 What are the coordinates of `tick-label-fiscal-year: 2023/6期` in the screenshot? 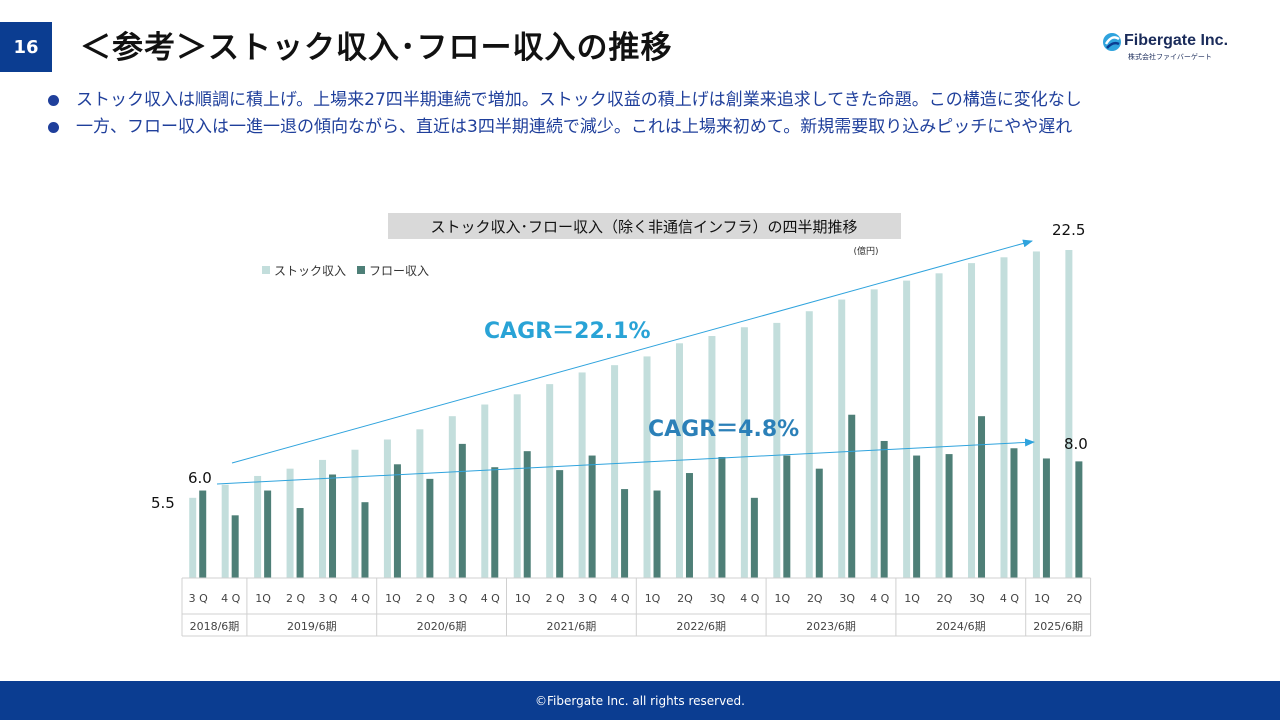 It's located at (831, 626).